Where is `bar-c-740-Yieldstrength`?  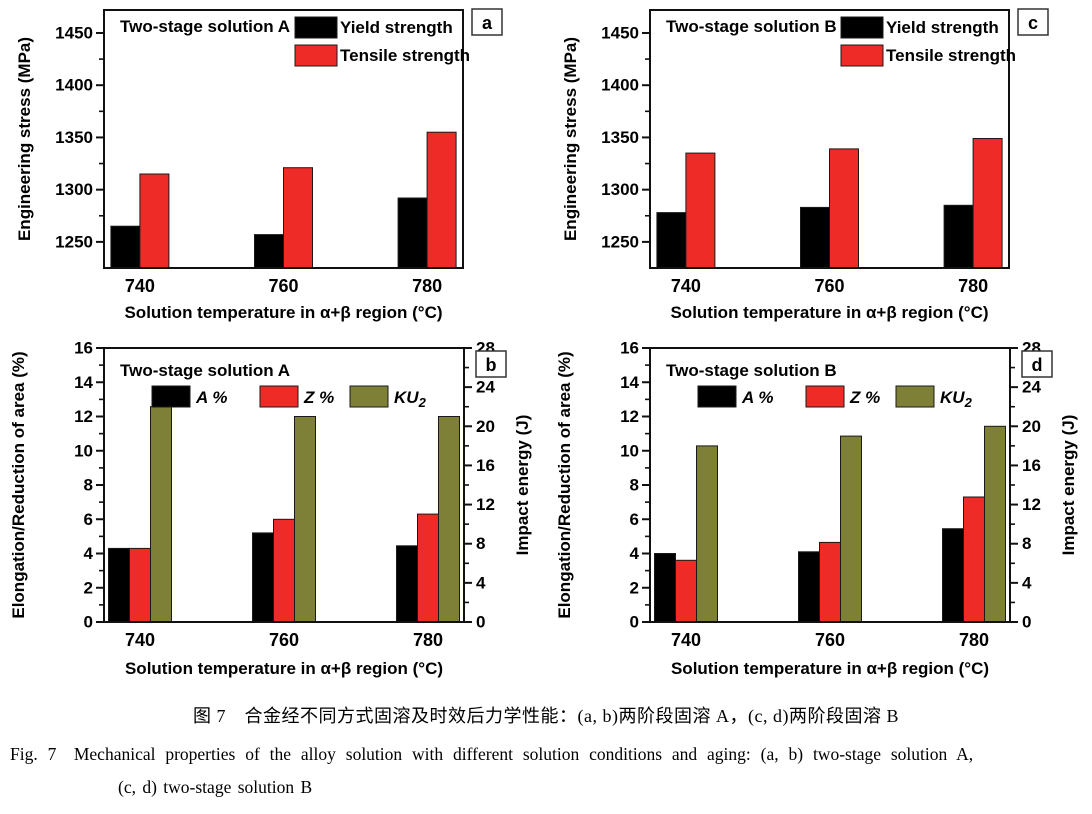 bar-c-740-Yieldstrength is located at coordinates (671, 240).